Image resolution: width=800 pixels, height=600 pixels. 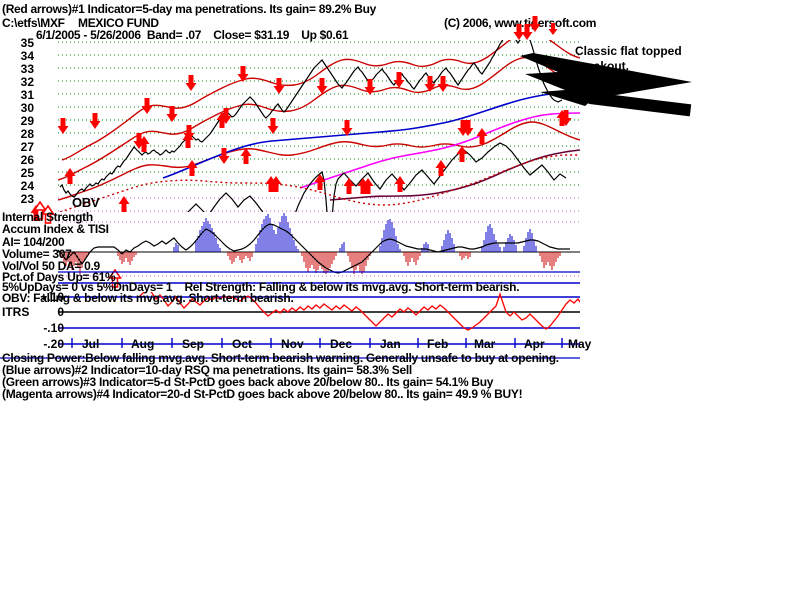 I want to click on x-tick-oct: Oct, so click(x=242, y=344).